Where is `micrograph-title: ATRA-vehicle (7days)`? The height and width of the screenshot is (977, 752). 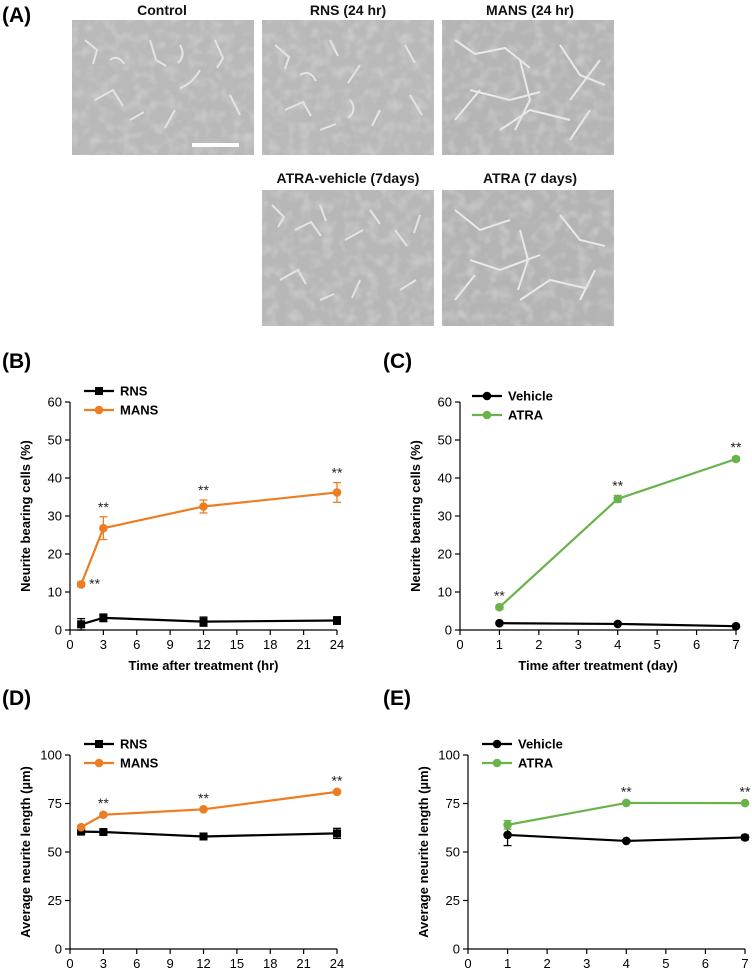 micrograph-title: ATRA-vehicle (7days) is located at coordinates (348, 178).